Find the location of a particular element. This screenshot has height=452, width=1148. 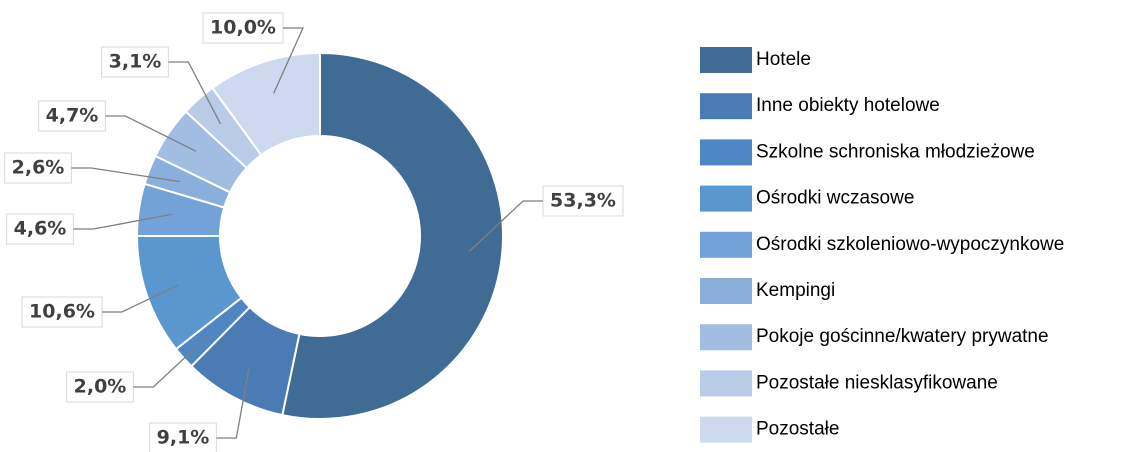

donut-segment is located at coordinates (266, 104).